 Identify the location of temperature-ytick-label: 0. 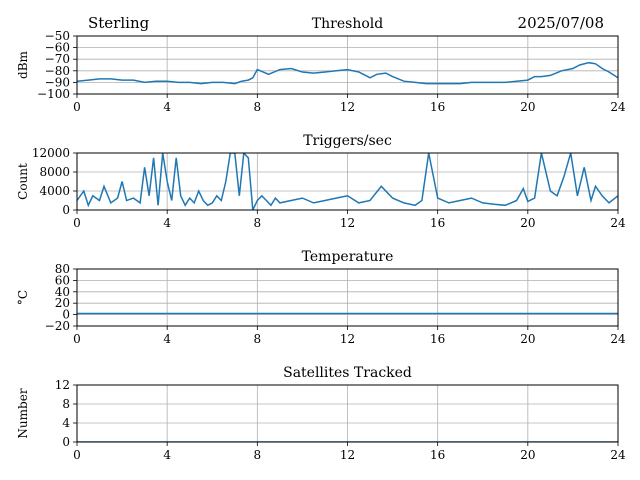
(66, 315).